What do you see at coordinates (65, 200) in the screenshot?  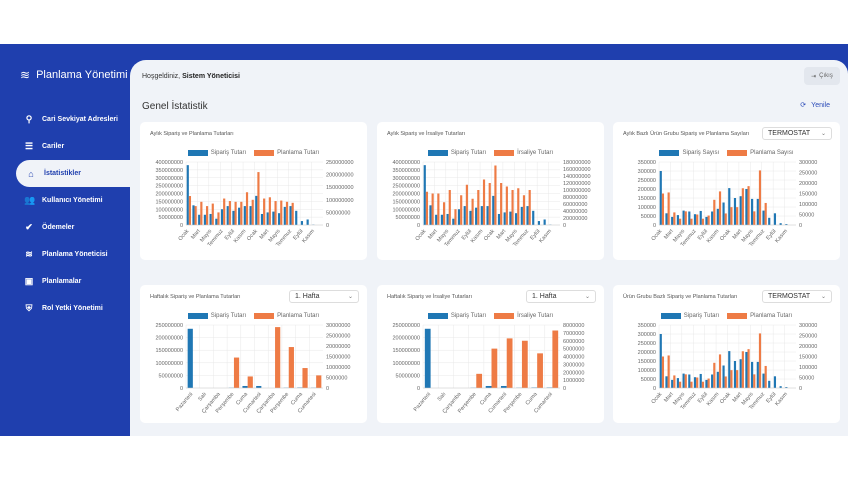 I see `sidebar-item-kullanıcı-yönetimi: 👥 Kullanıcı Yönetimi` at bounding box center [65, 200].